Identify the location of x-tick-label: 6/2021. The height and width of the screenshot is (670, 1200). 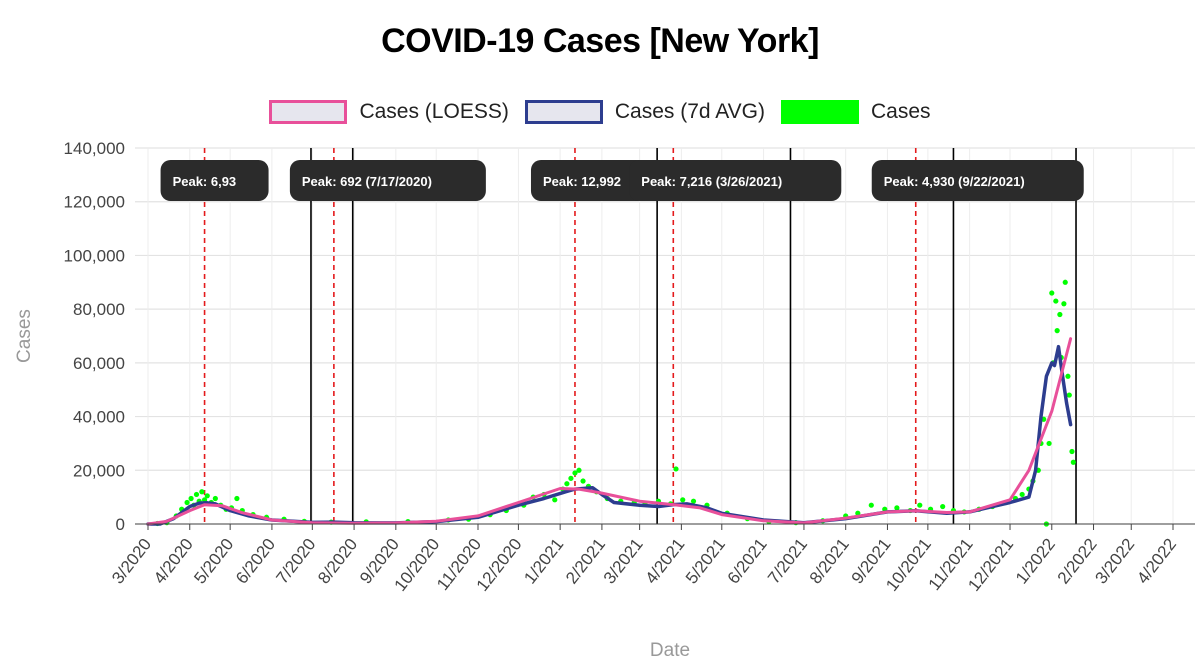
(747, 561).